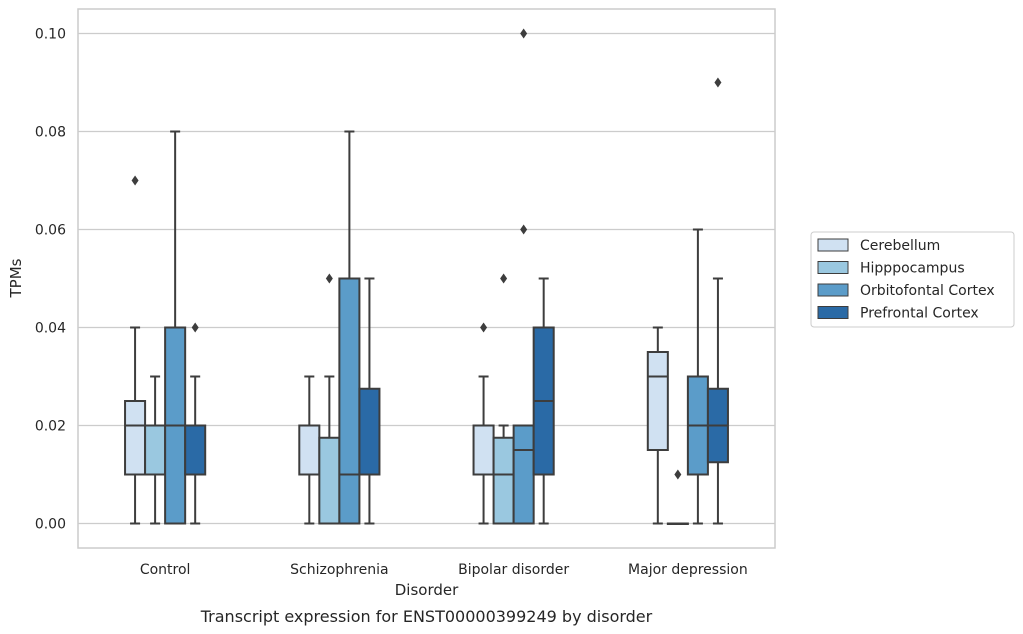  Describe the element at coordinates (513, 570) in the screenshot. I see `x-tick-label: Bipolar disorder` at that location.